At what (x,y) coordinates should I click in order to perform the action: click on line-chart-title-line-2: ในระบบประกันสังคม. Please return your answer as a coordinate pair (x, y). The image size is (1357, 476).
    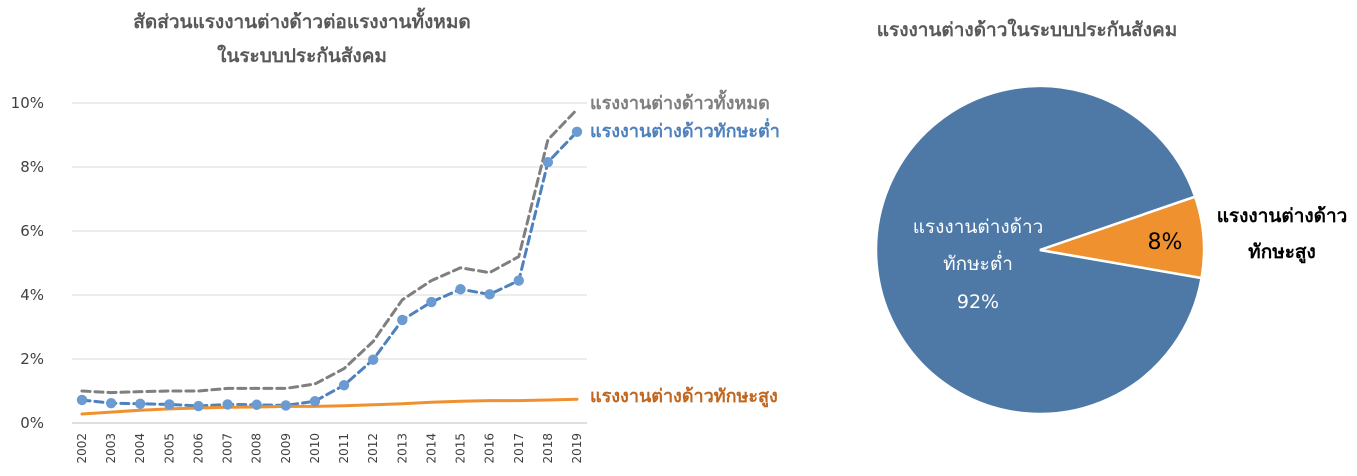
    Looking at the image, I should click on (302, 55).